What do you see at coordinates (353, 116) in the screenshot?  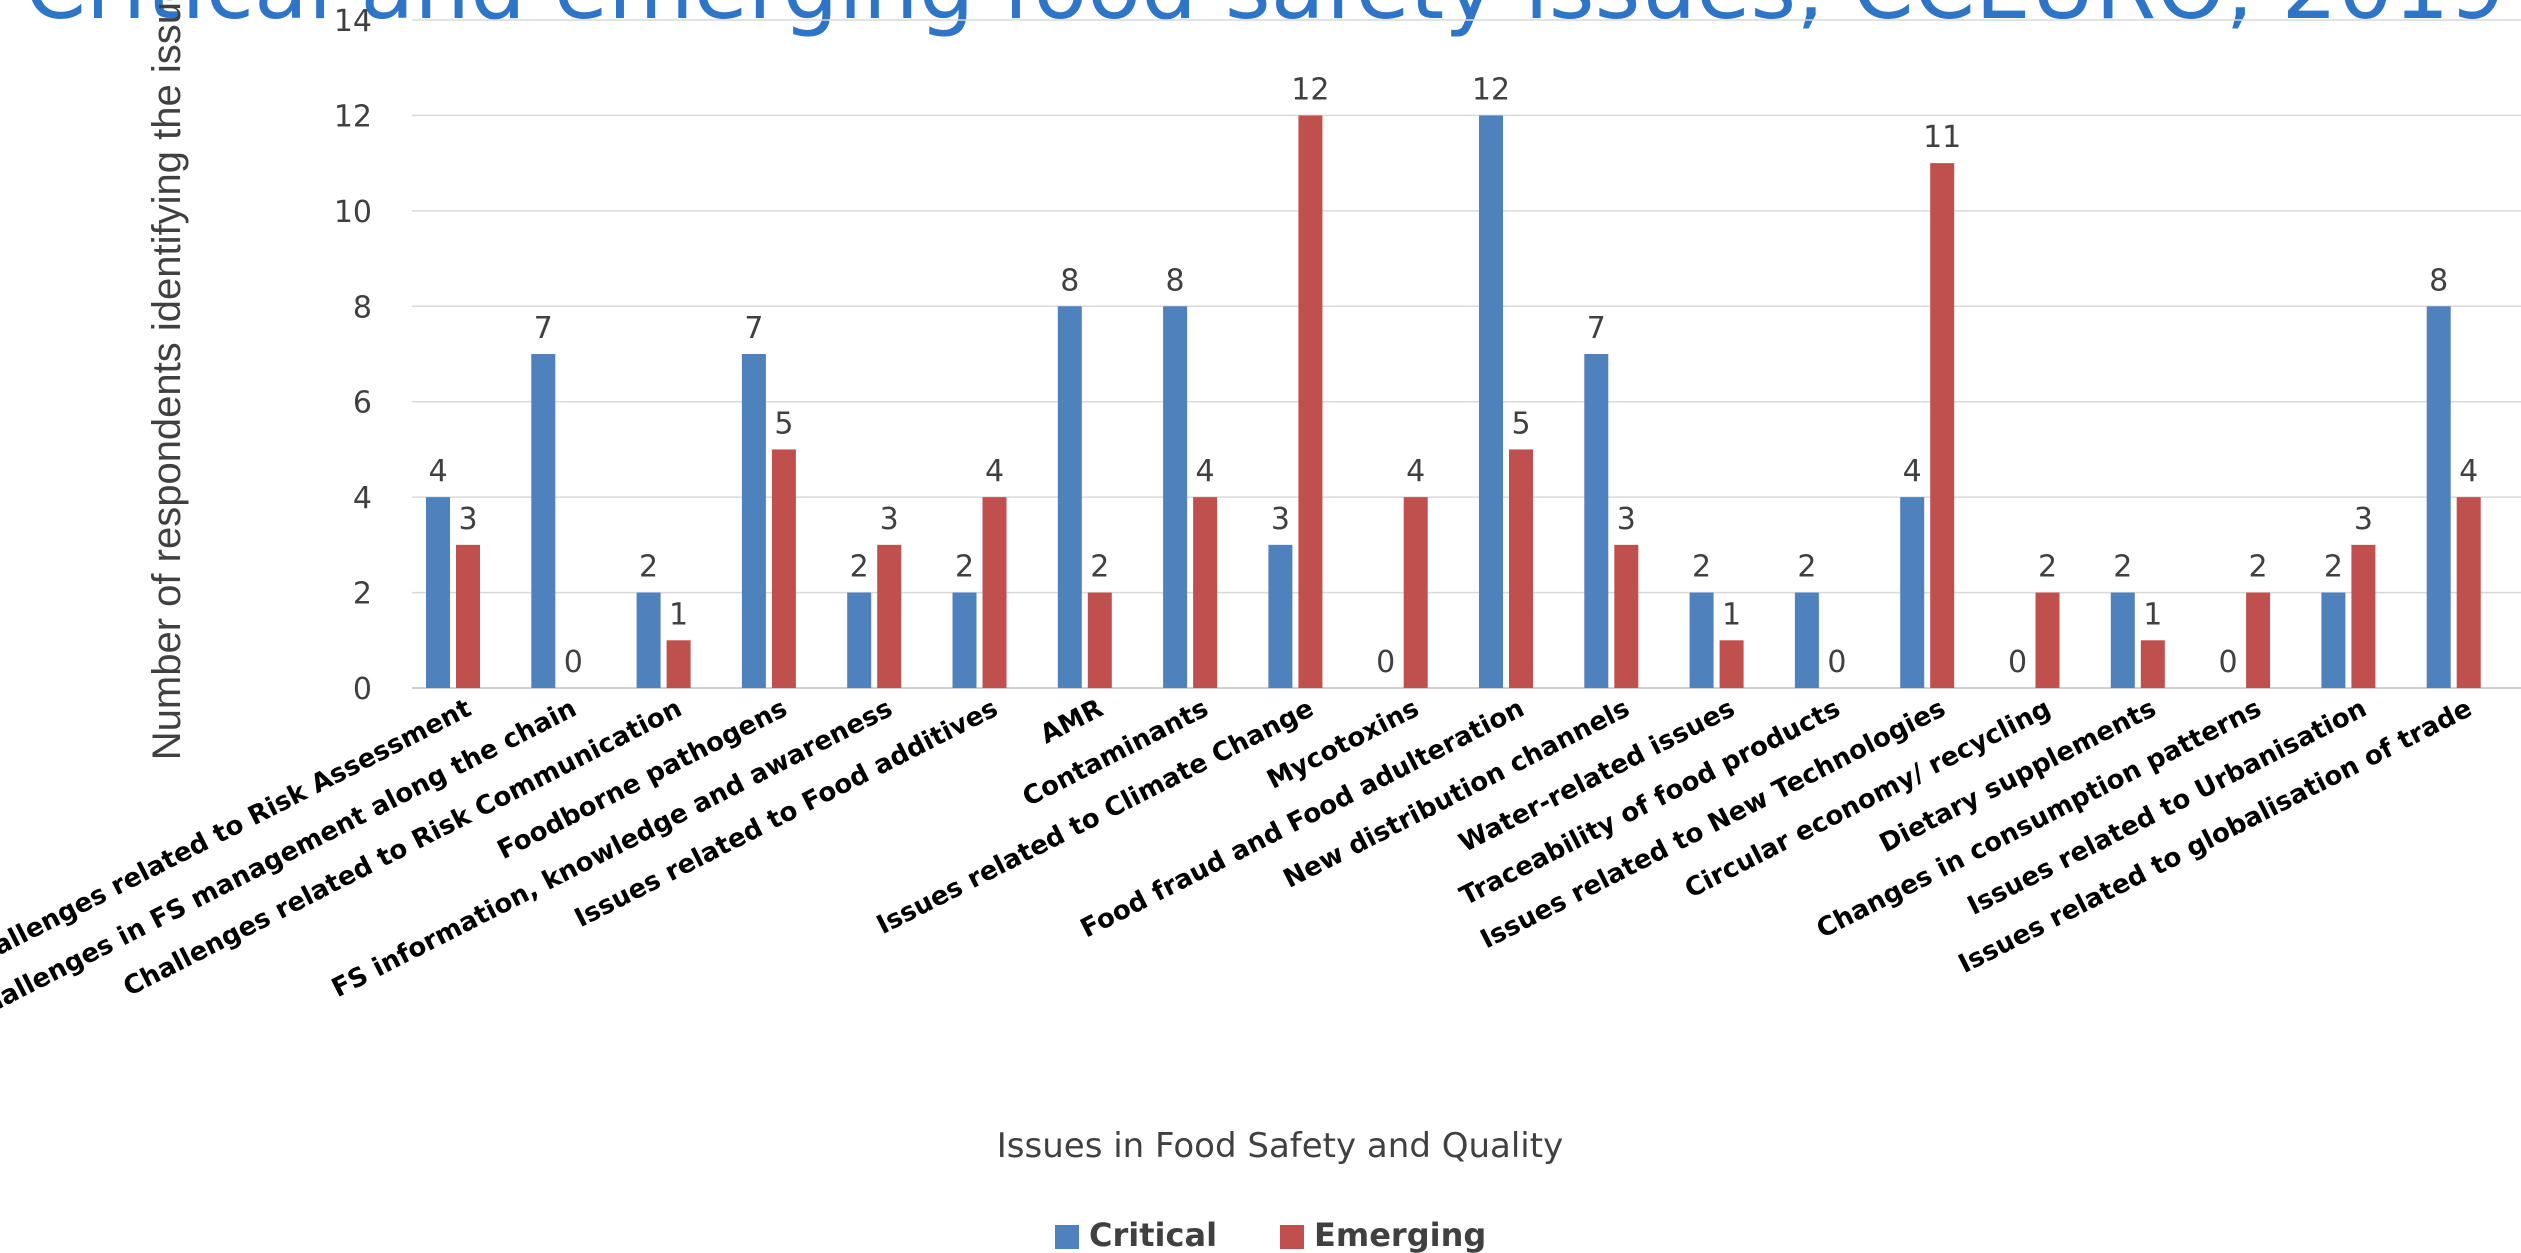 I see `y-tick-label: 12` at bounding box center [353, 116].